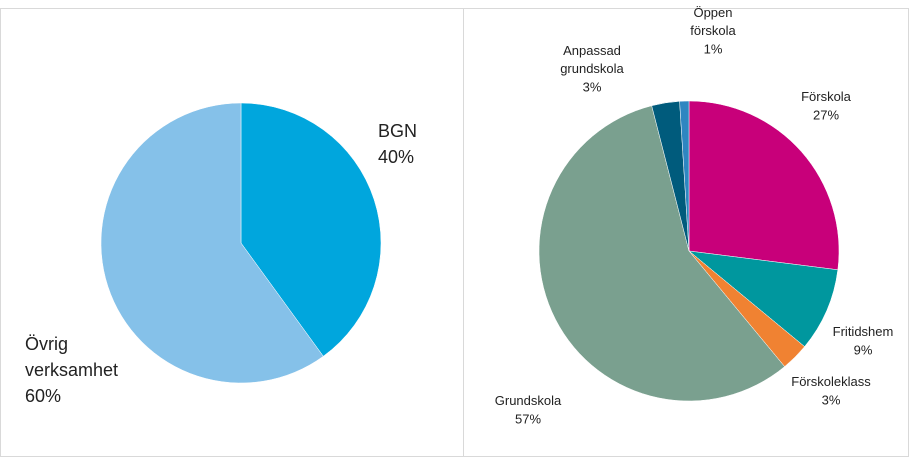 This screenshot has width=909, height=457. I want to click on slice-value-label: 27%, so click(826, 114).